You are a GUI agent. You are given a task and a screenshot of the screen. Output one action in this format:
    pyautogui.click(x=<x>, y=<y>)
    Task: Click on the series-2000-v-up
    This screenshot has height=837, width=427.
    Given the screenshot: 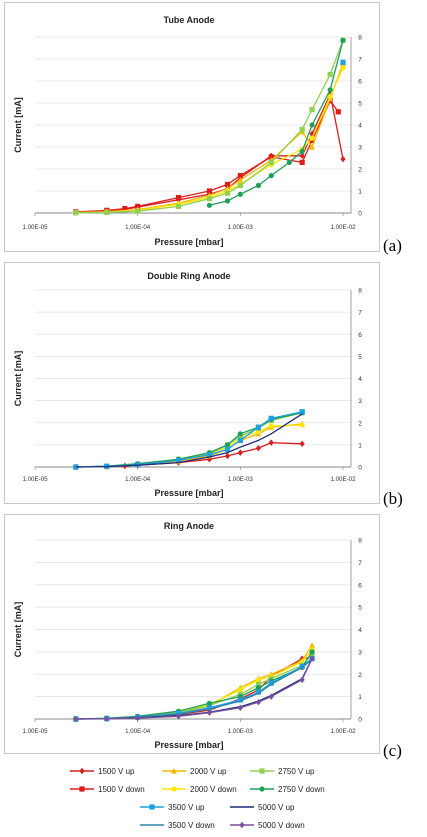 What is the action you would take?
    pyautogui.click(x=194, y=682)
    